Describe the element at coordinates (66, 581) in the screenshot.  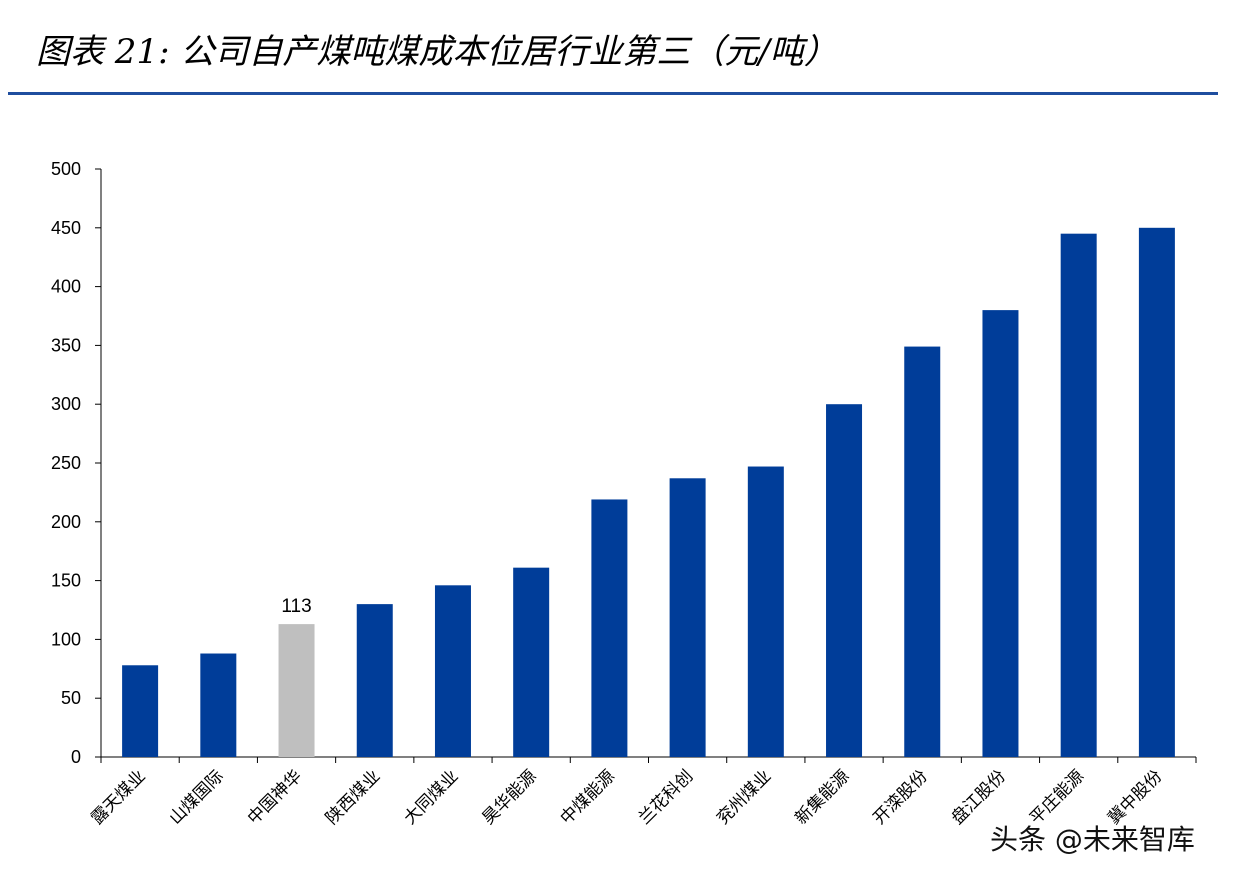
I see `y-tick-label: 150` at that location.